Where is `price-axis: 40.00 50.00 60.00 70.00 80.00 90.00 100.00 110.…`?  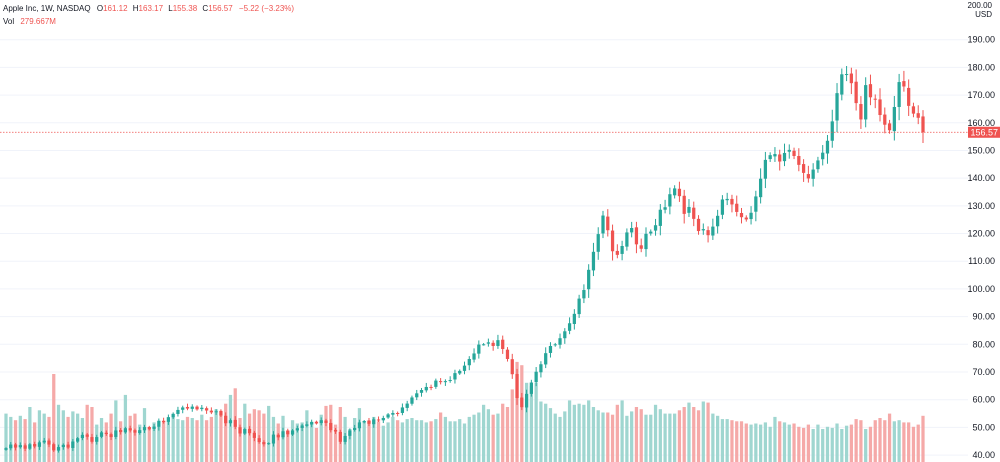
price-axis: 40.00 50.00 60.00 70.00 80.00 90.00 100.00 110.… is located at coordinates (981, 247).